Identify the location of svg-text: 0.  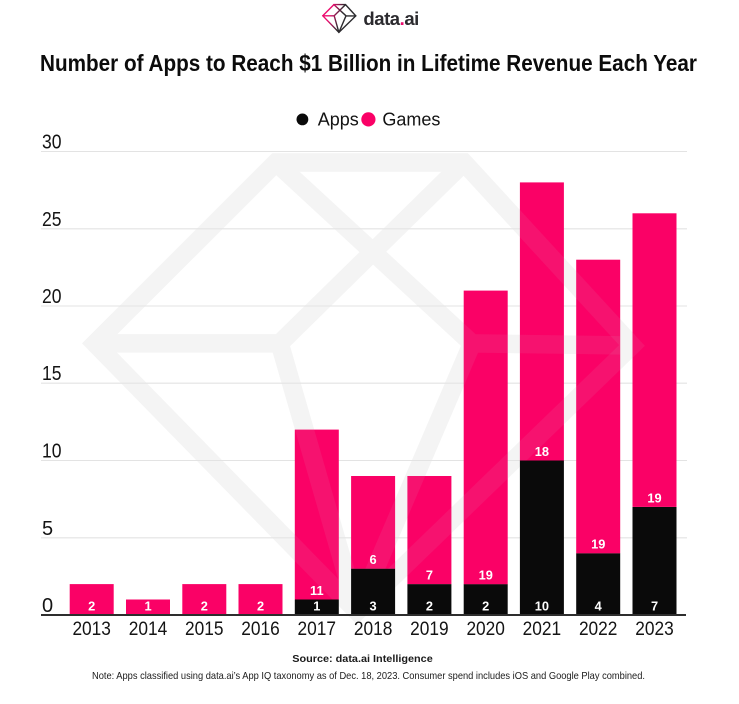
(47, 606).